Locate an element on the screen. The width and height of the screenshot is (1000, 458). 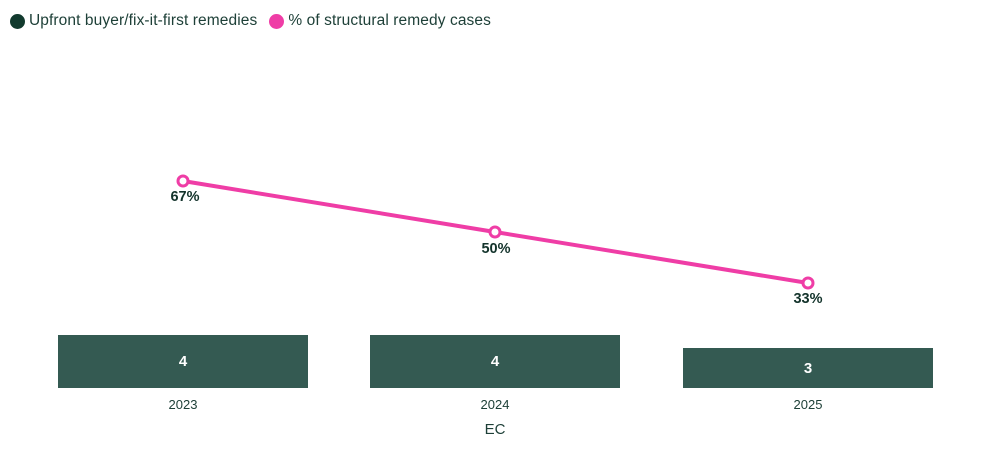
x-tick-2024: 2024 is located at coordinates (495, 404).